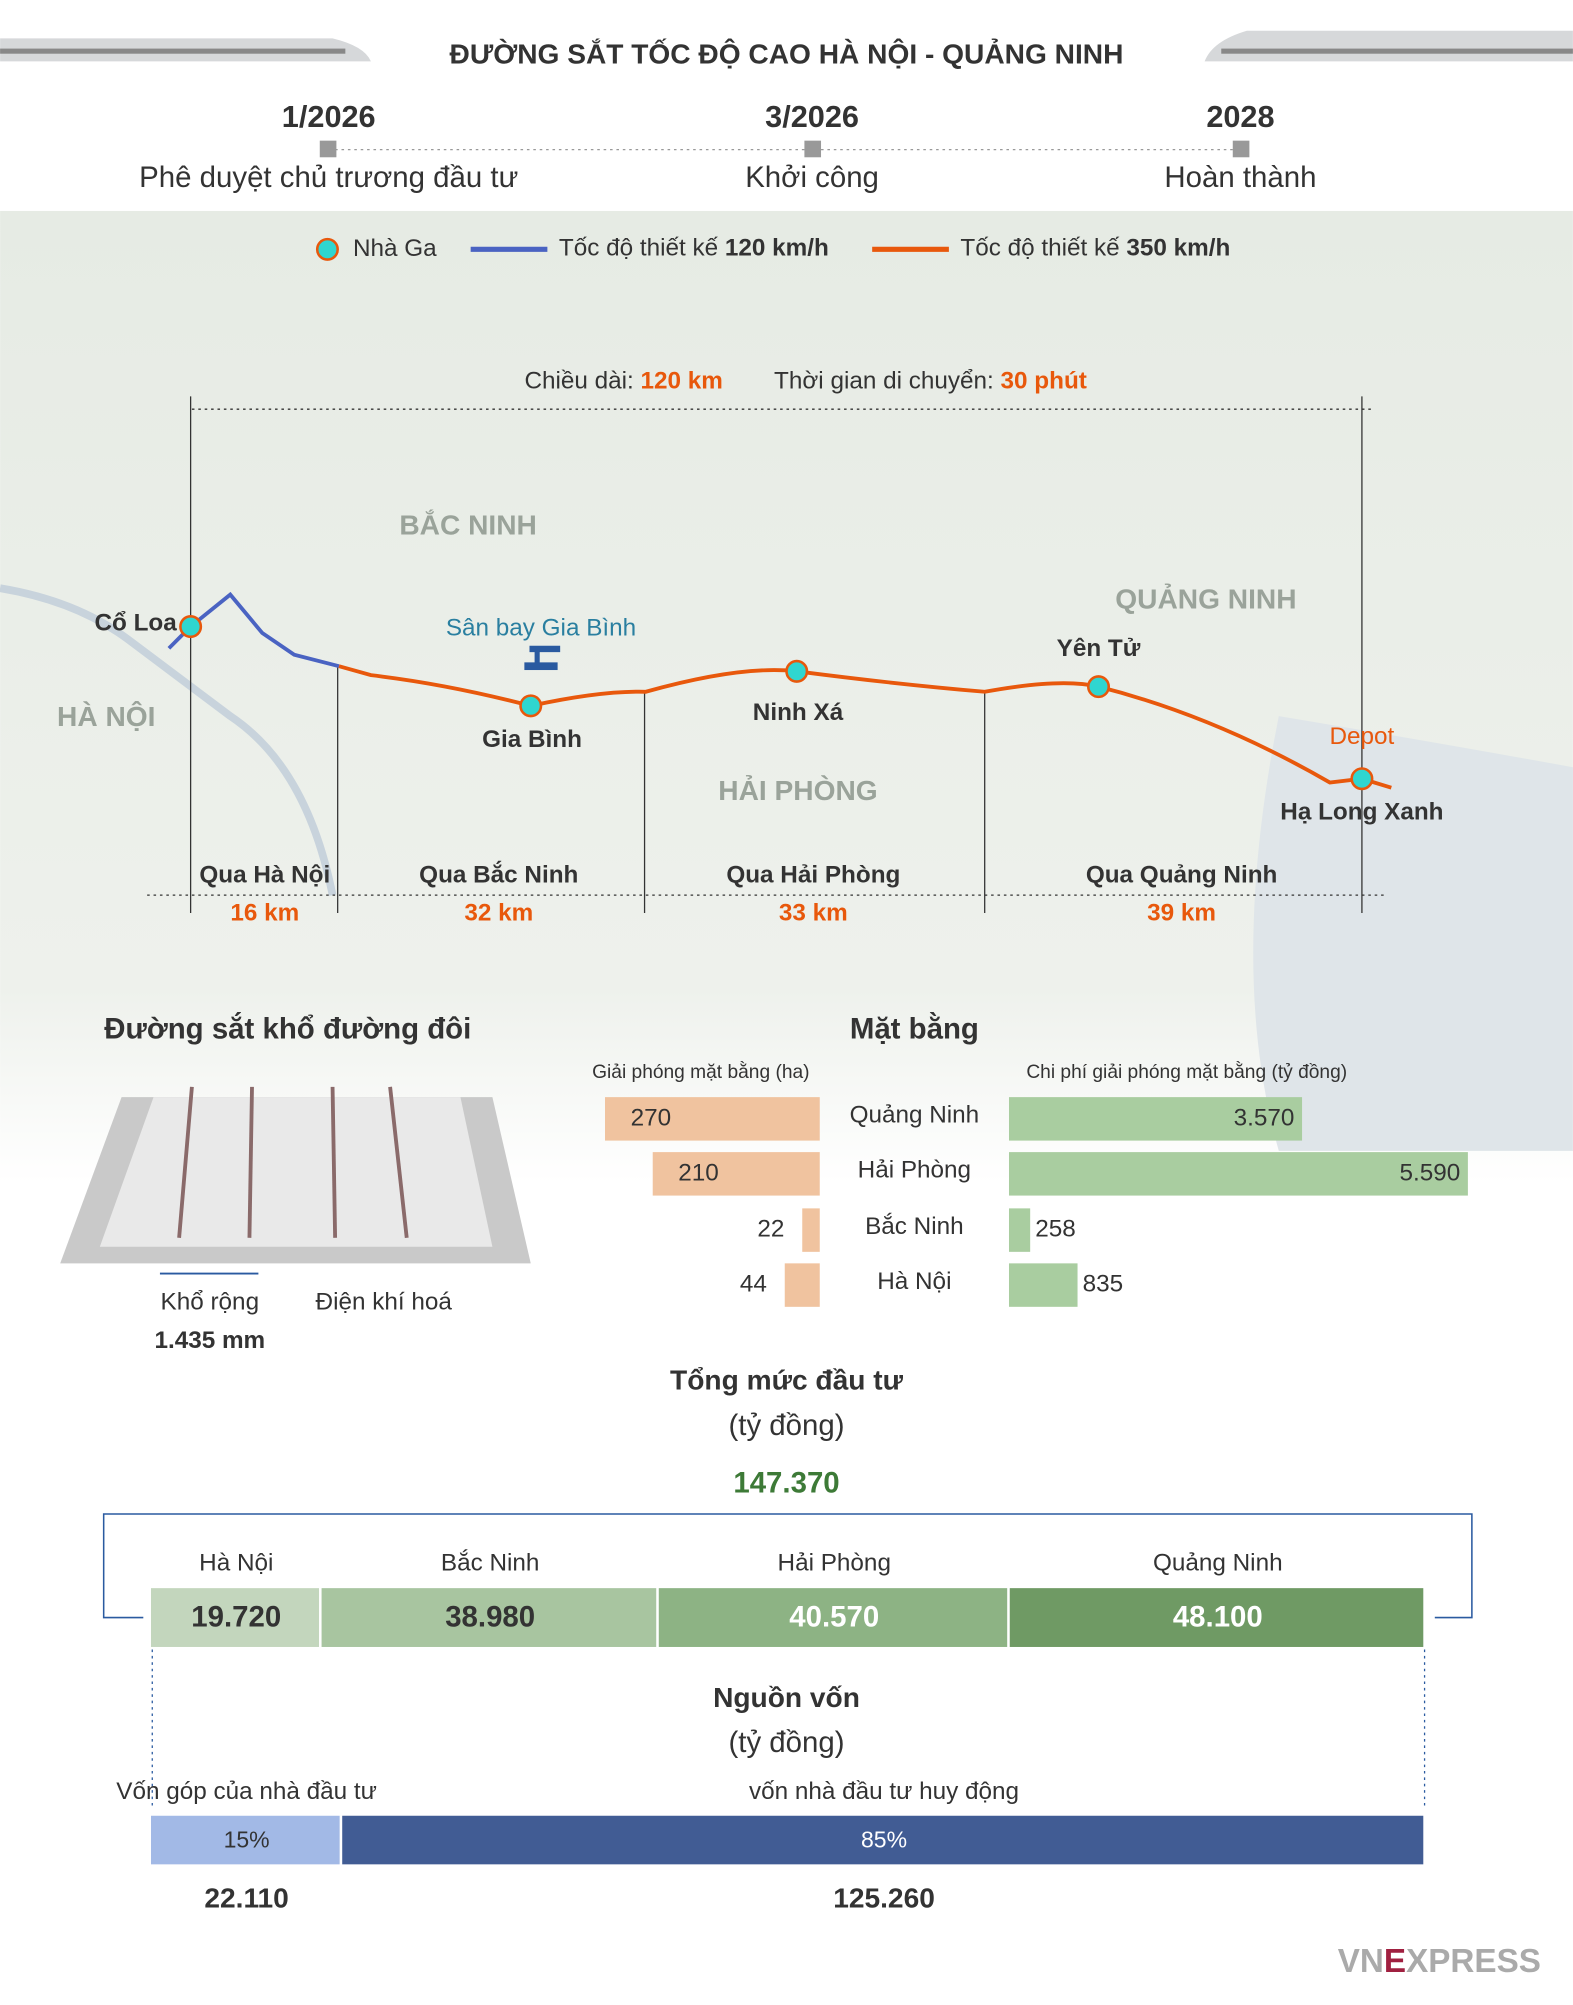 The image size is (1573, 2005). I want to click on segment-label: Qua Bắc Ninh, so click(498, 874).